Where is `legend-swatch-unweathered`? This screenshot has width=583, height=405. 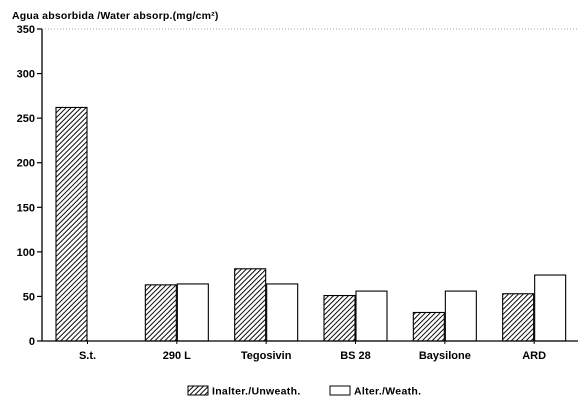
legend-swatch-unweathered is located at coordinates (198, 390).